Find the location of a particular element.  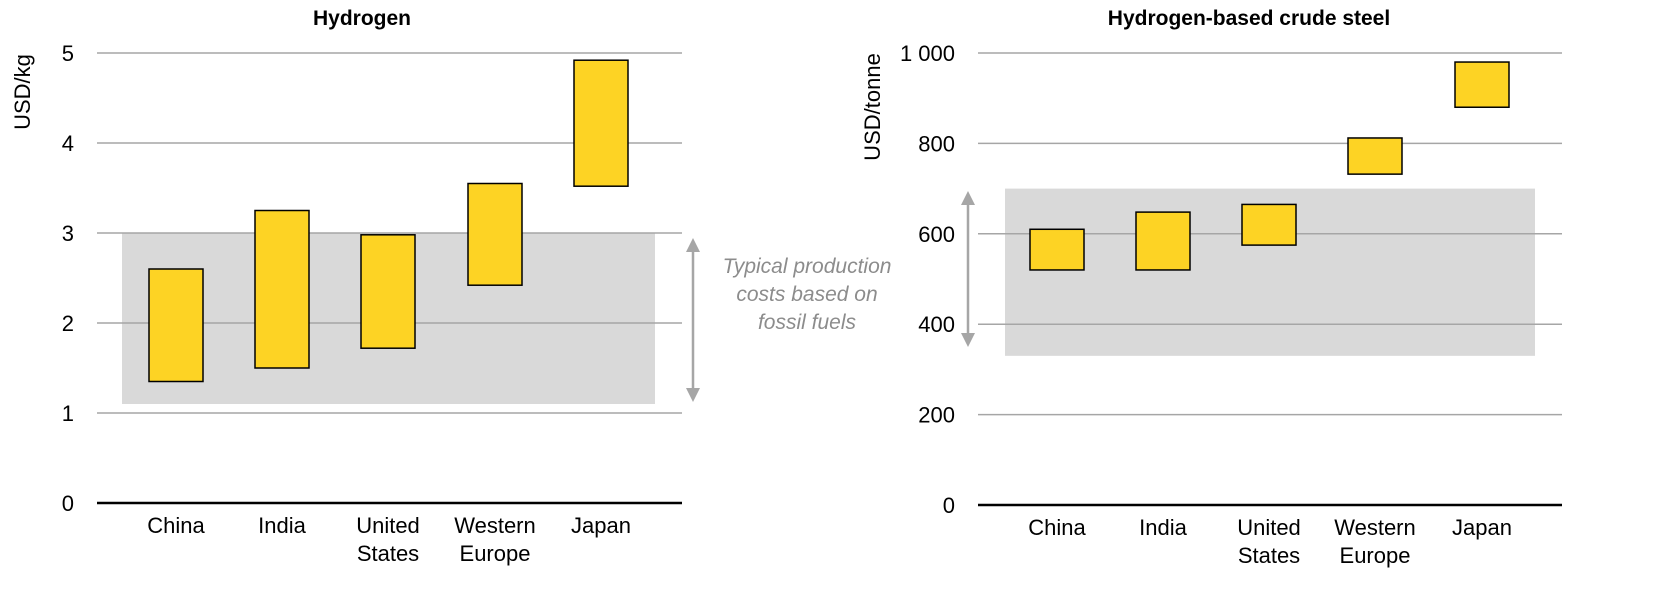

chart-title: Hydrogen-based crude steel is located at coordinates (1249, 18).